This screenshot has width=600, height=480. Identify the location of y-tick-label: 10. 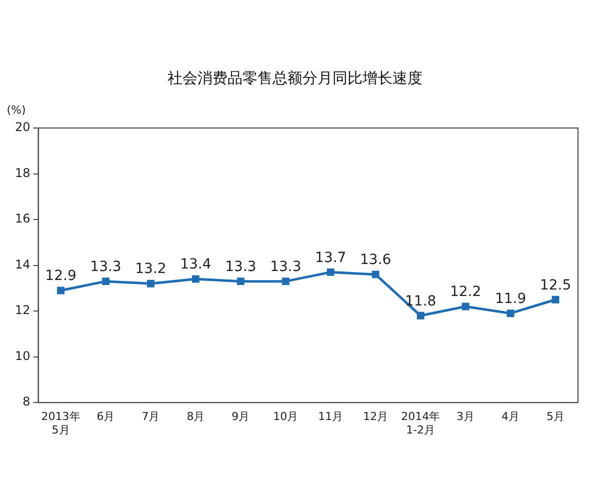
(22, 355).